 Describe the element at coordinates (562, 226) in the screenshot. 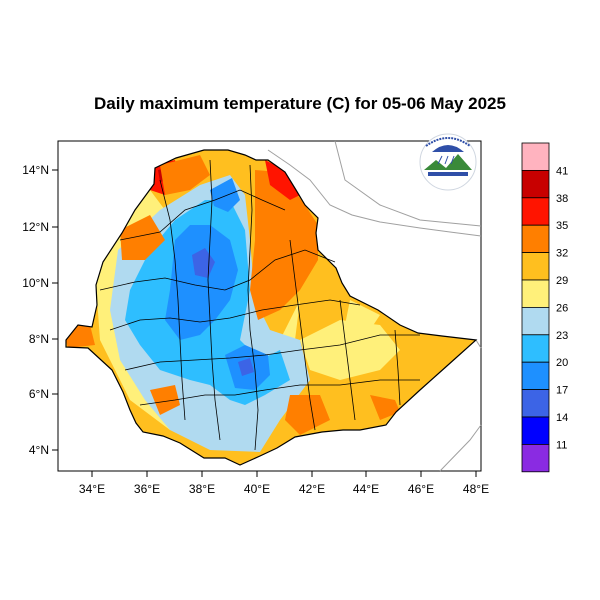

I see `legend-label: 35` at that location.